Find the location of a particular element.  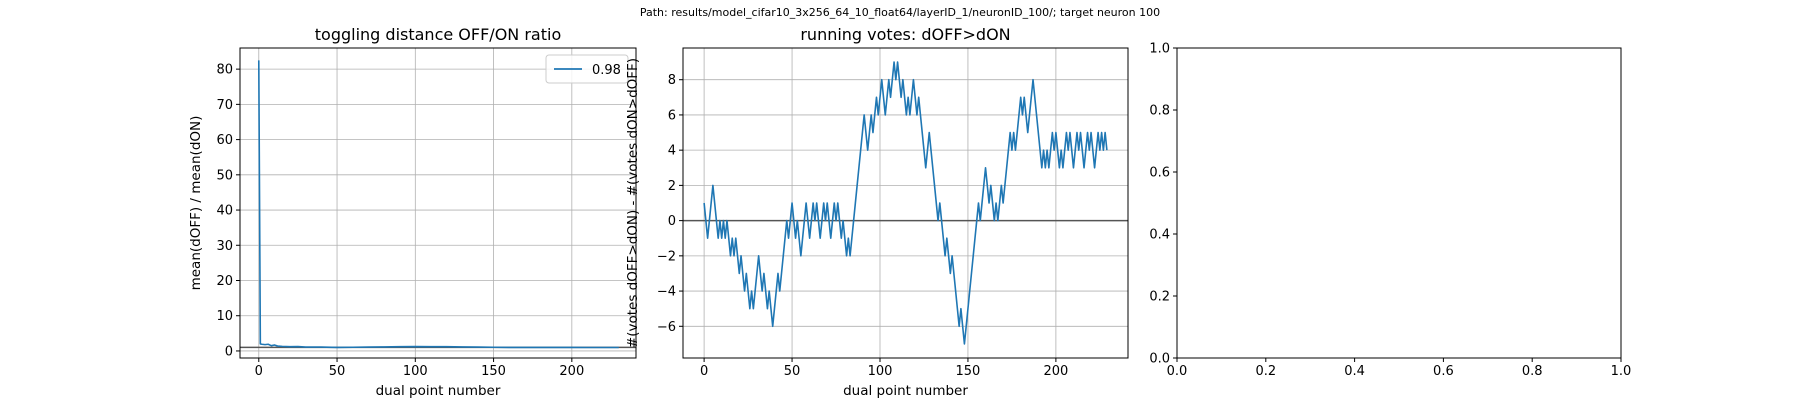

y-tick-label: 8 is located at coordinates (672, 80).